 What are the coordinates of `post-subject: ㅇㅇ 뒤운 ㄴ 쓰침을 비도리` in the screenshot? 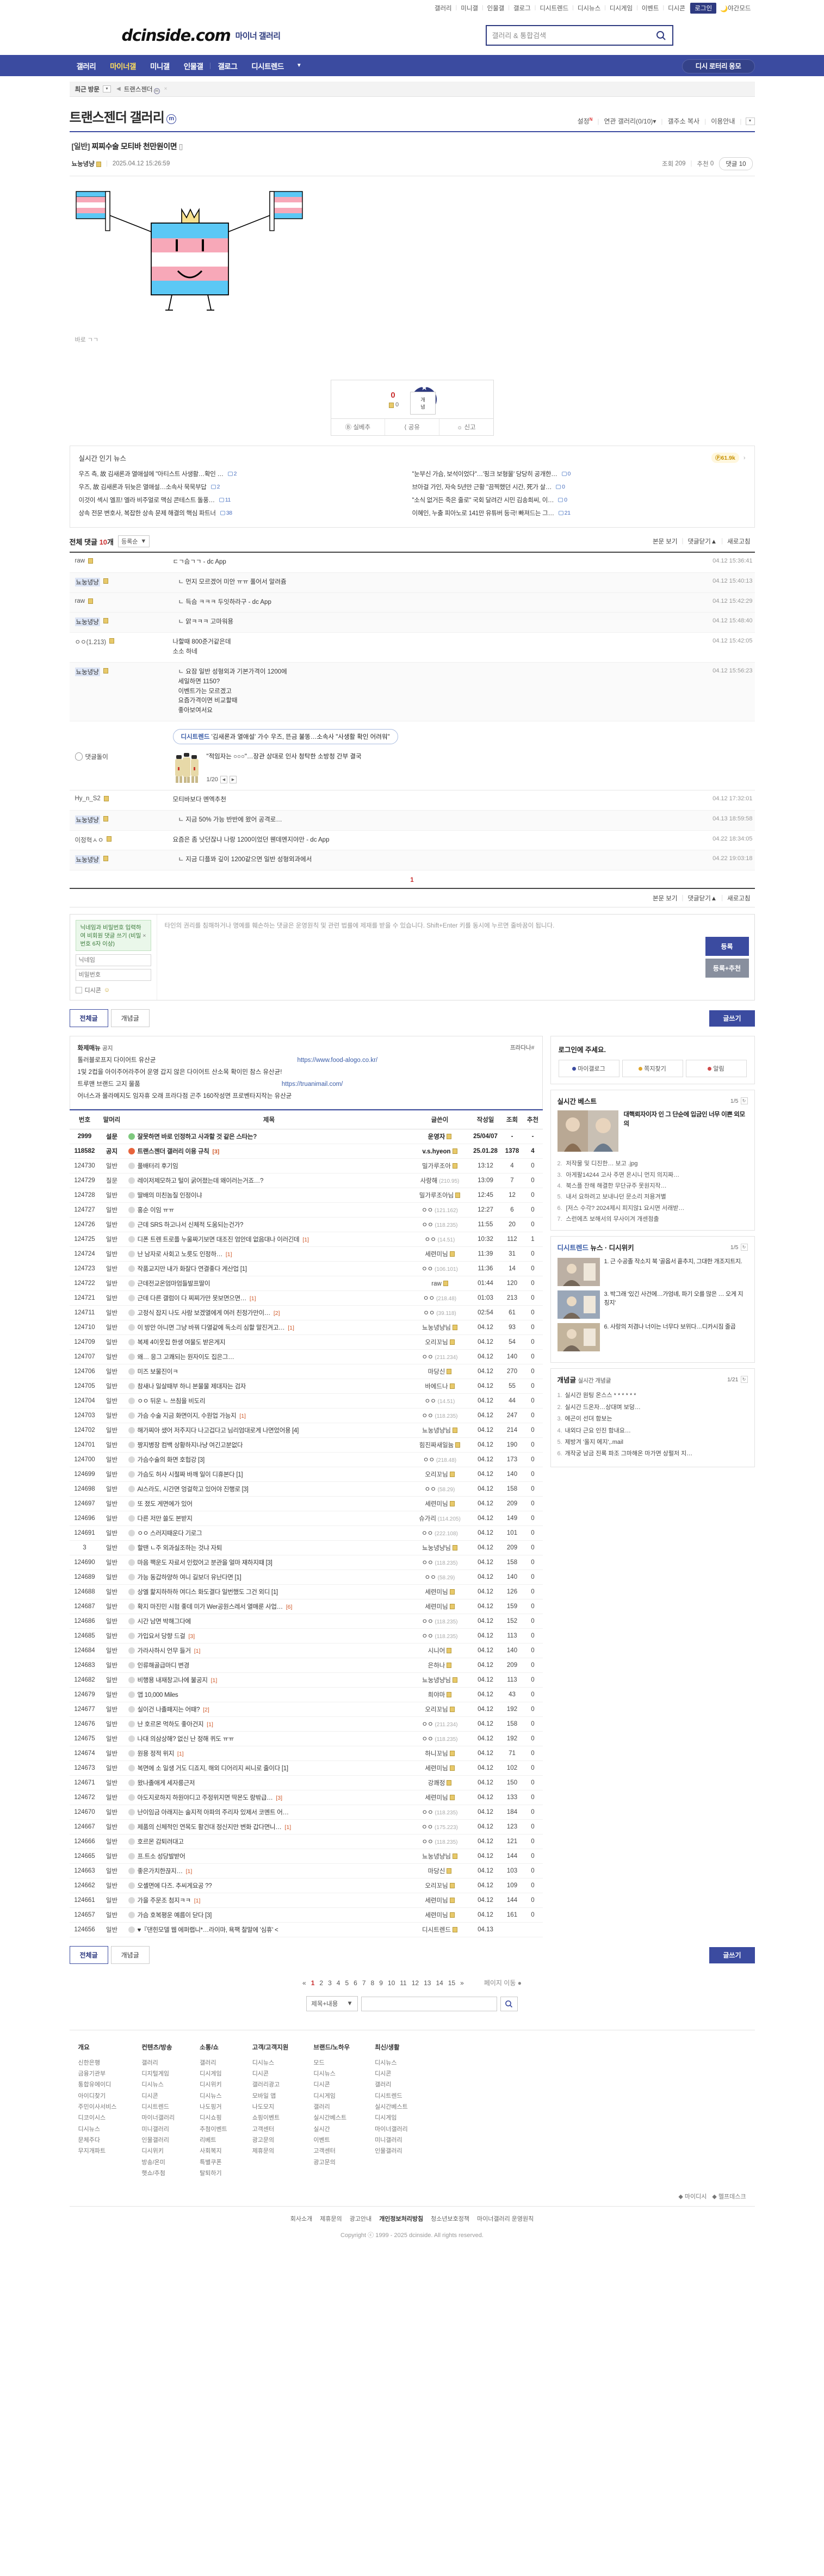 It's located at (266, 1401).